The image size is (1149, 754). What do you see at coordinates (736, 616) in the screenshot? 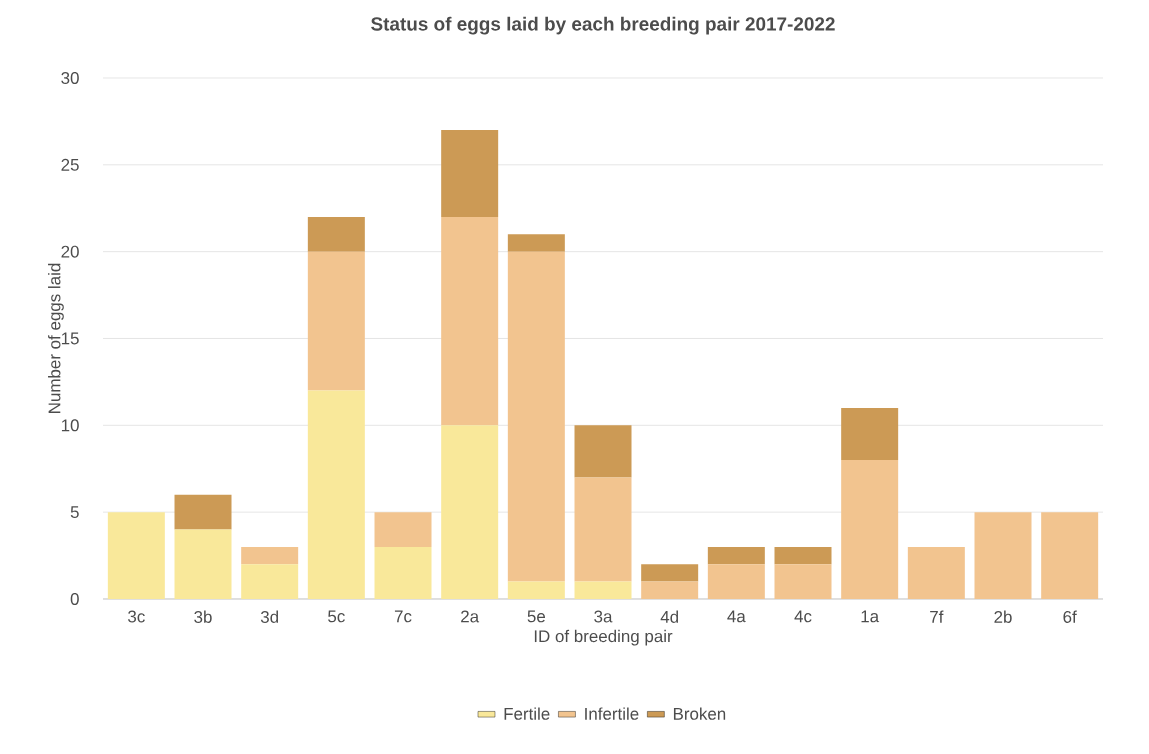
I see `x-tick-label: 4a` at bounding box center [736, 616].